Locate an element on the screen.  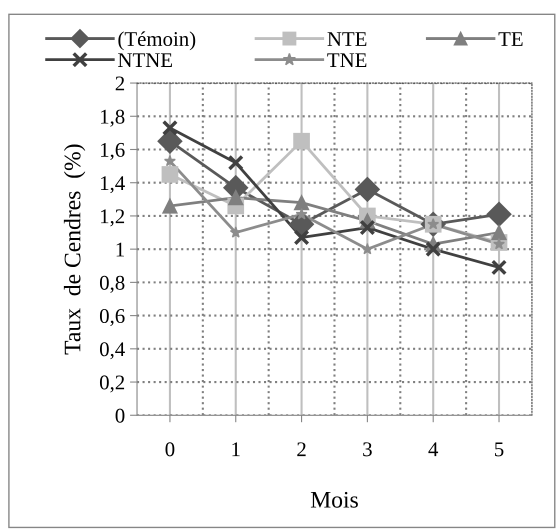
y-tick-label: 0,2 is located at coordinates (112, 383).